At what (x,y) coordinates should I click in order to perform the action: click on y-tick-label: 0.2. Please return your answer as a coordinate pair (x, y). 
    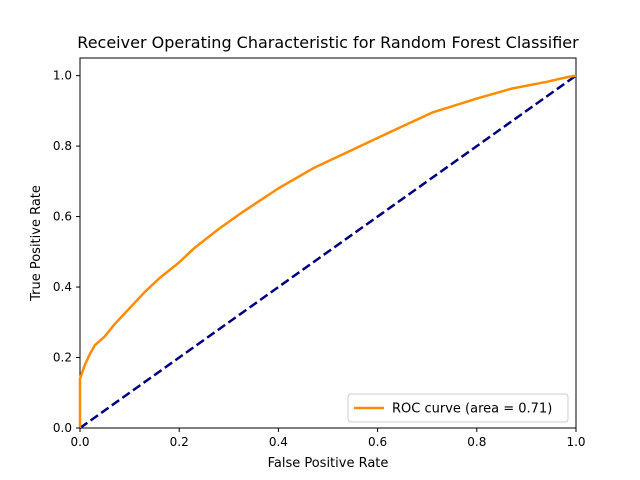
    Looking at the image, I should click on (62, 358).